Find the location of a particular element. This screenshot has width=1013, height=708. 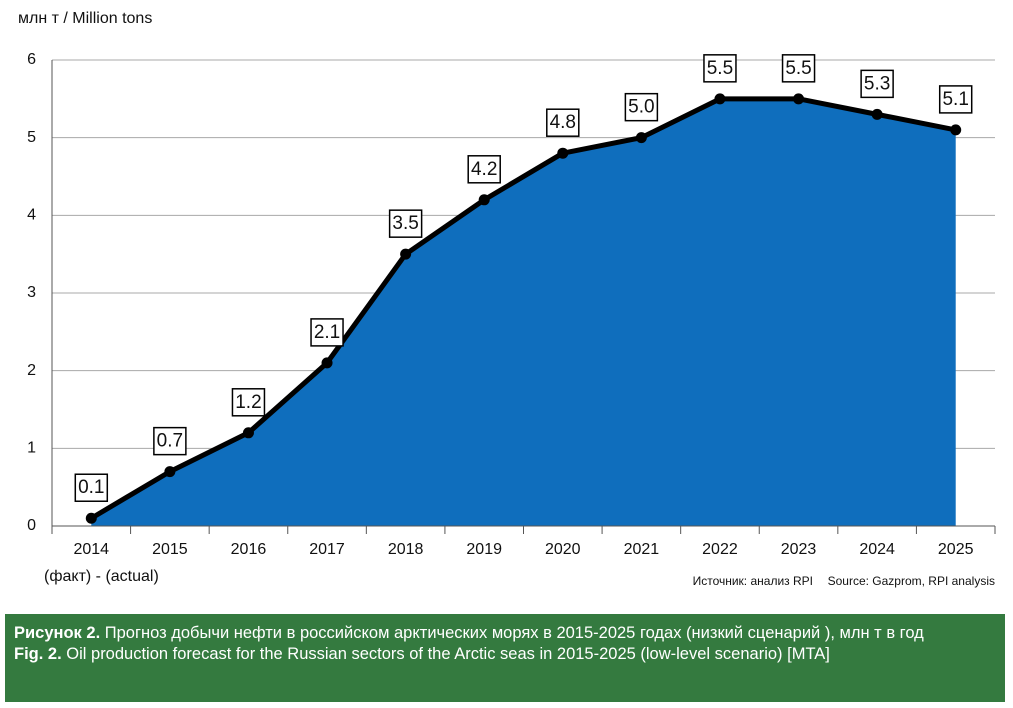

data-label: 5.3 is located at coordinates (877, 83).